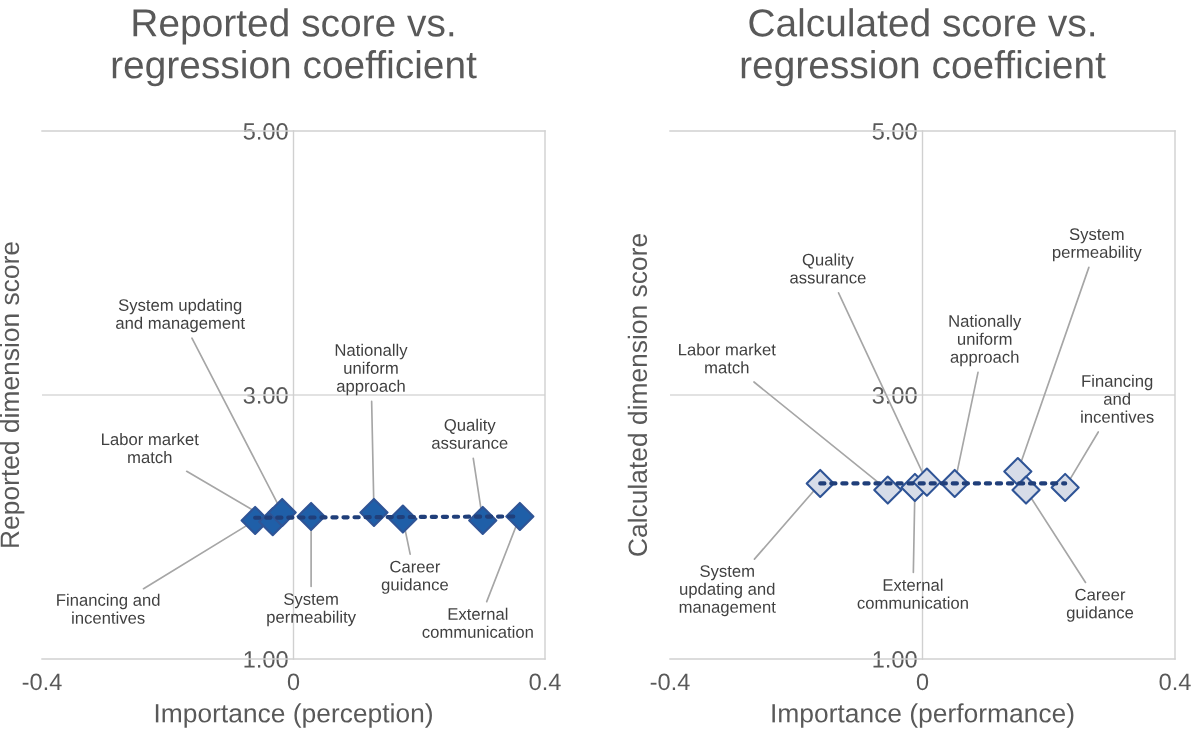  Describe the element at coordinates (637, 395) in the screenshot. I see `y-axis-title: Calculated dimension score` at that location.